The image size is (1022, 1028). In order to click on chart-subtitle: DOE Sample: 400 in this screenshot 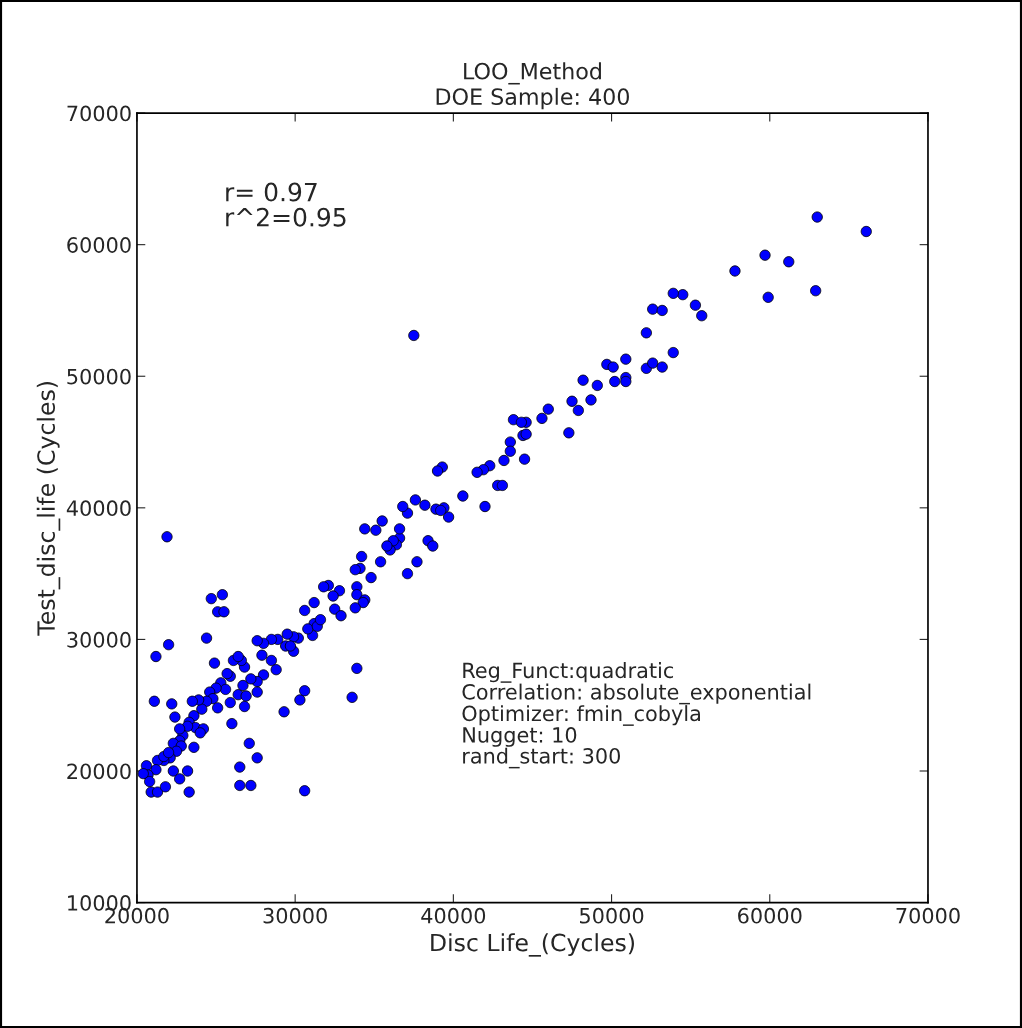, I will do `click(532, 98)`.